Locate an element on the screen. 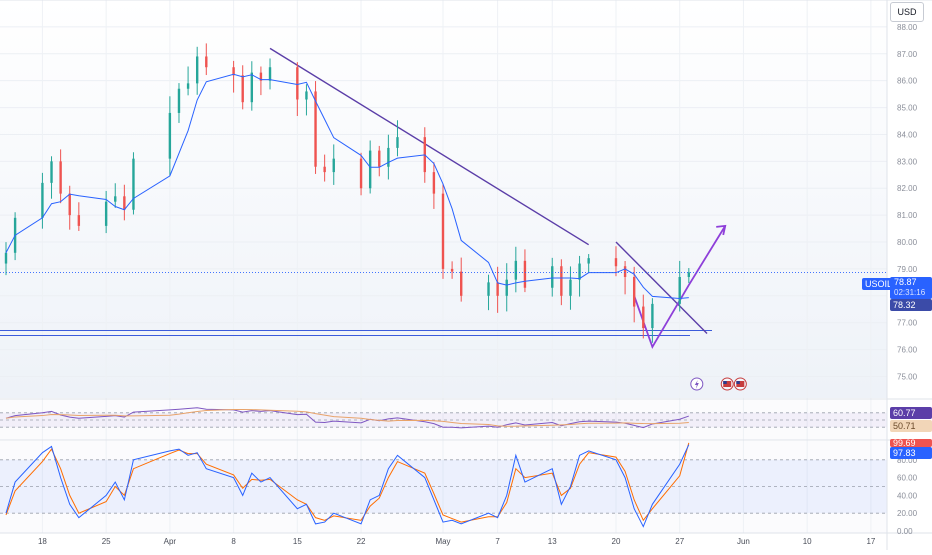  stoch-tick-label: 80.00 is located at coordinates (907, 460).